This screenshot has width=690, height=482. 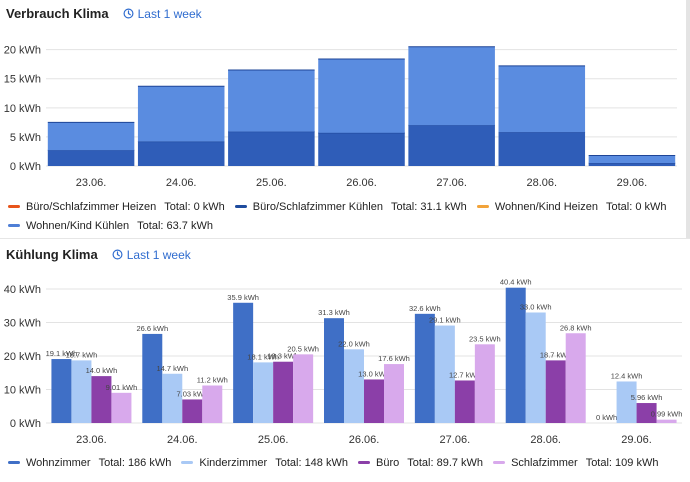 I want to click on data-label: 14.0 kWh, so click(x=102, y=370).